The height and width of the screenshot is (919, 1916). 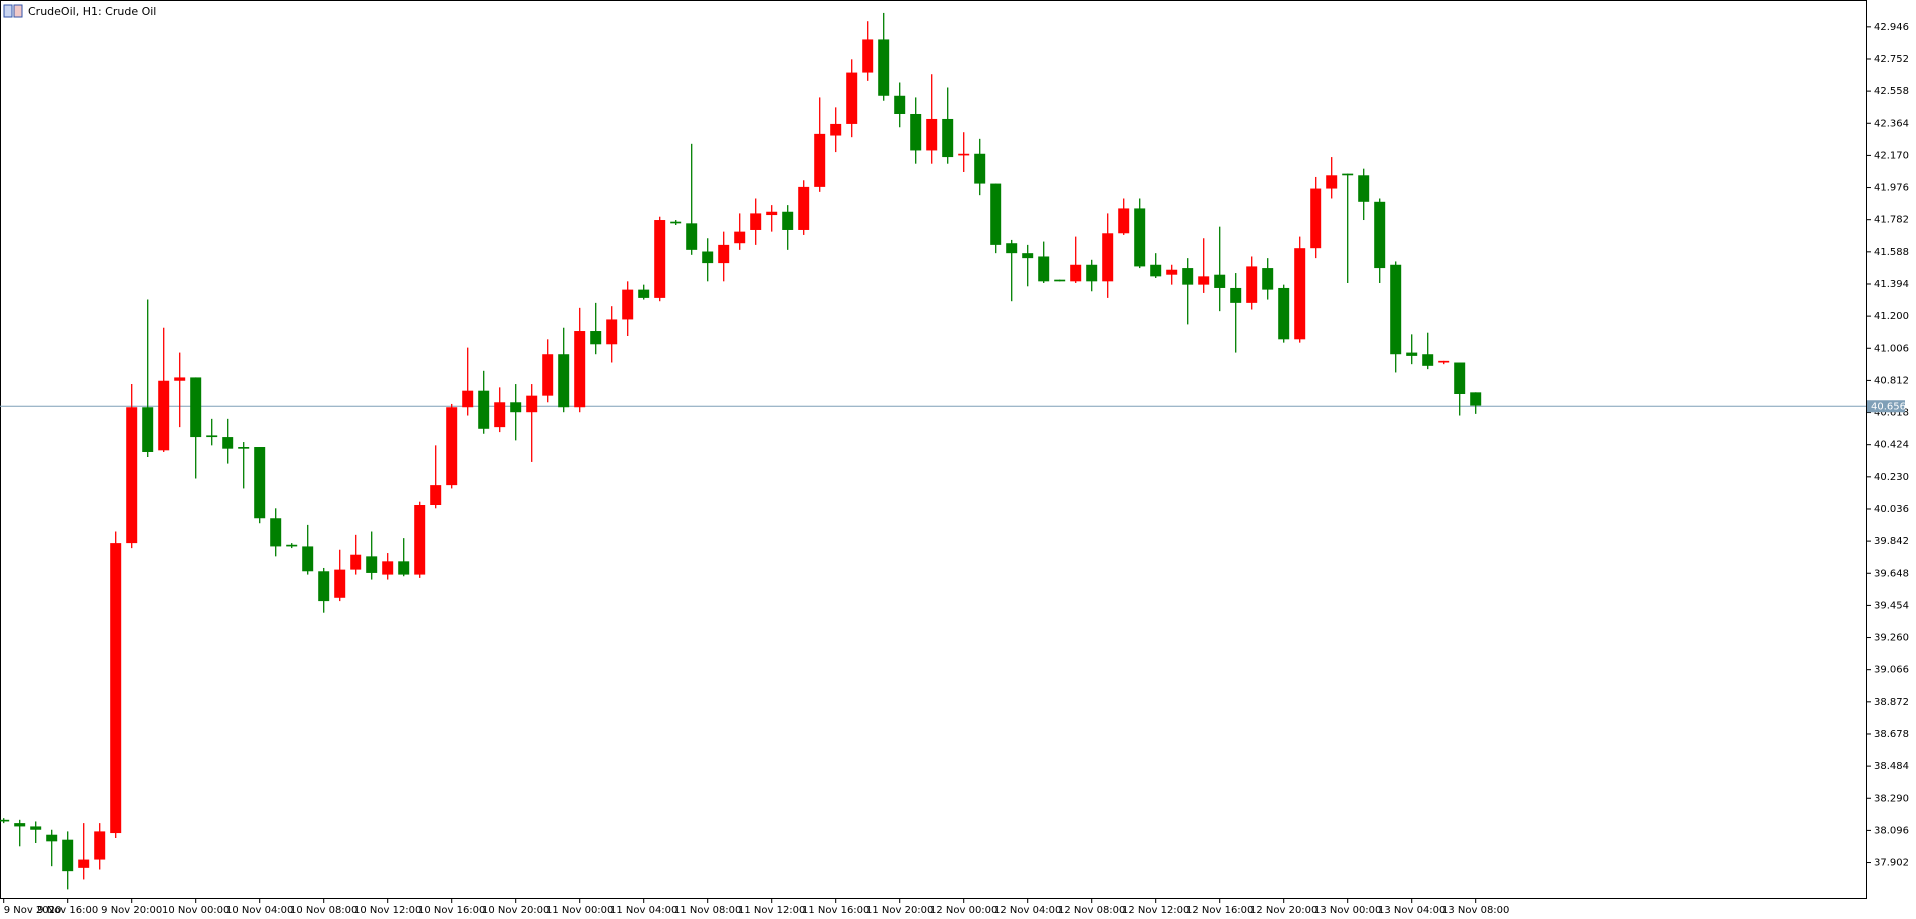 What do you see at coordinates (771, 910) in the screenshot?
I see `x-tick-label: 11 Nov 12:00` at bounding box center [771, 910].